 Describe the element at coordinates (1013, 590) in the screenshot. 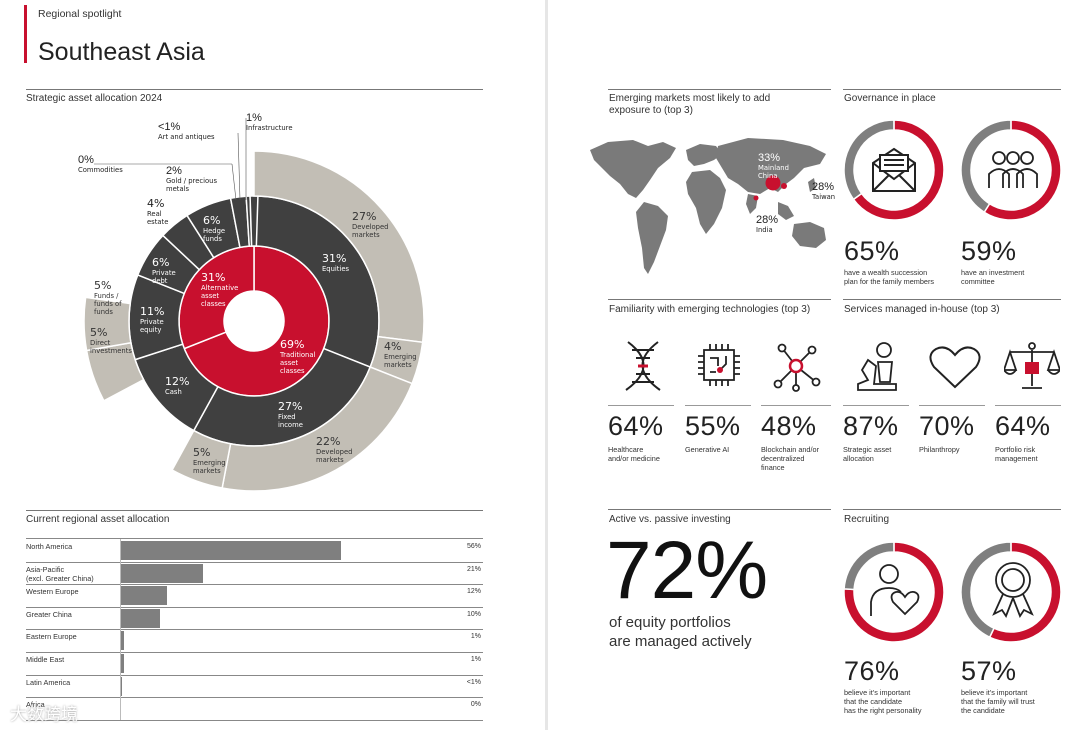

I see `award-icon` at that location.